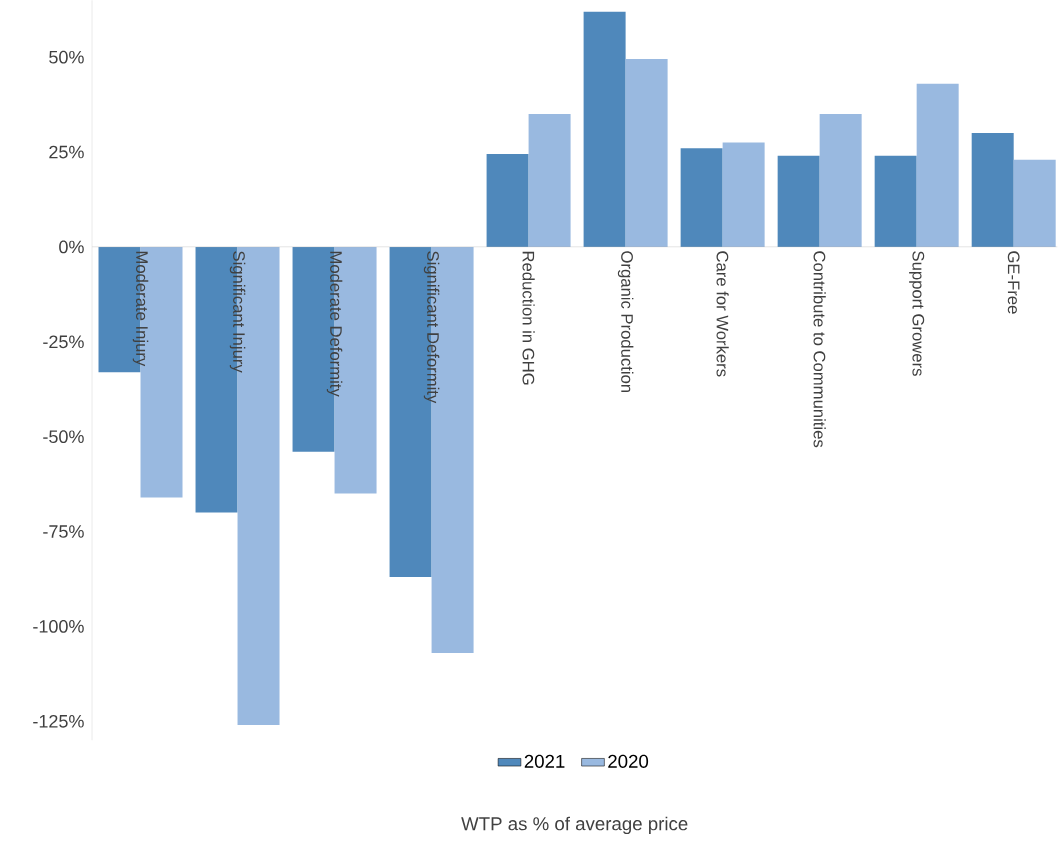 Image resolution: width=1058 pixels, height=841 pixels. Describe the element at coordinates (63, 531) in the screenshot. I see `y-tick-label: -75%` at that location.